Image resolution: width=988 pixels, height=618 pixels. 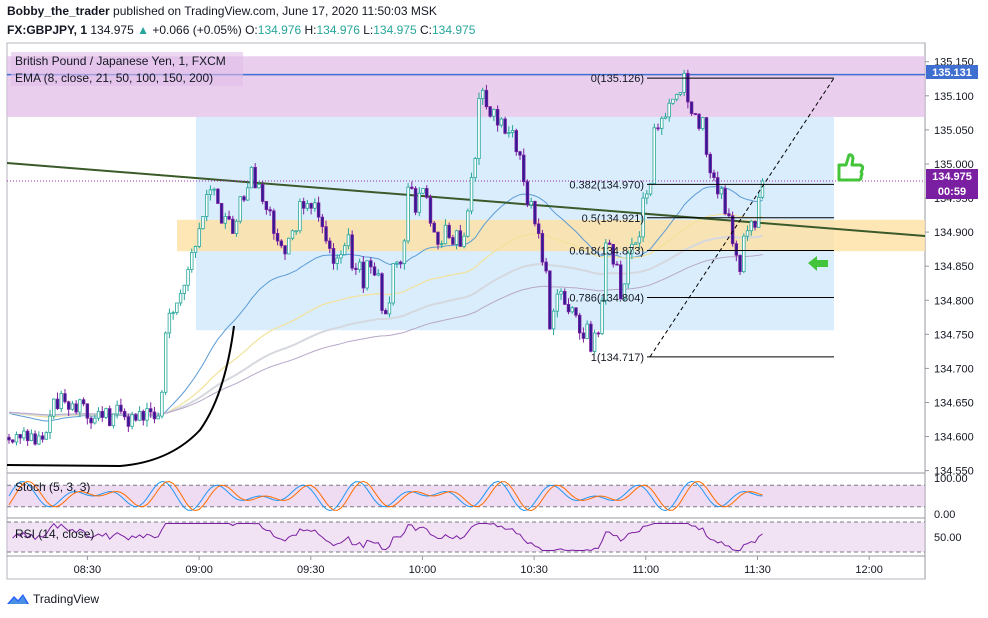 I want to click on tradingview-logo-icon, so click(x=18, y=599).